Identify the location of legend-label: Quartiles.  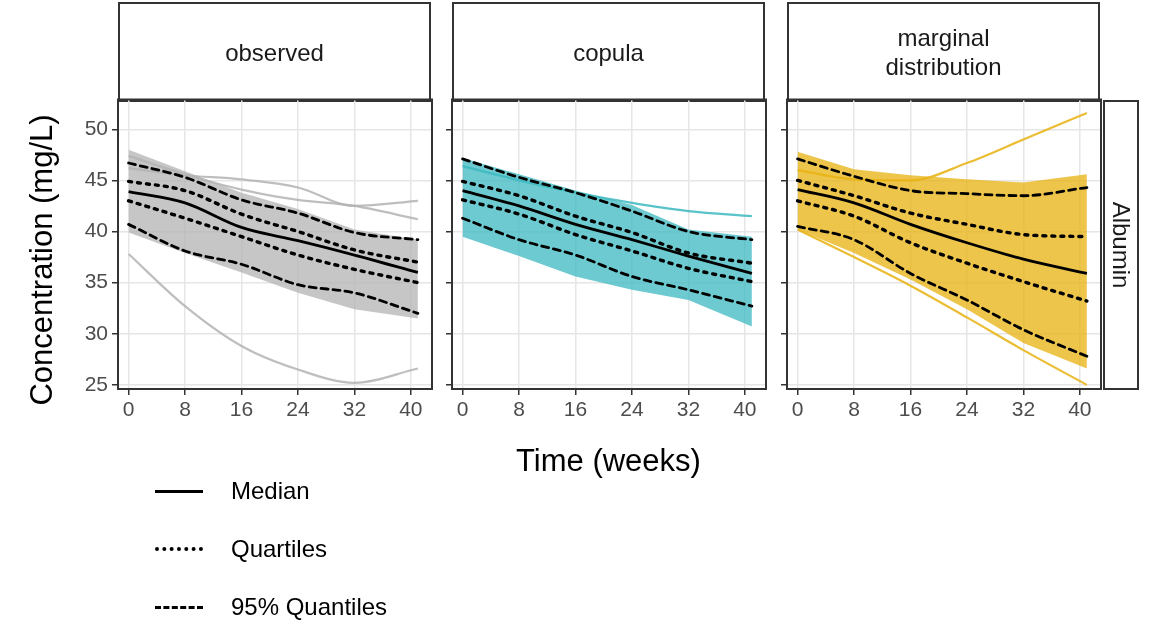
(279, 549).